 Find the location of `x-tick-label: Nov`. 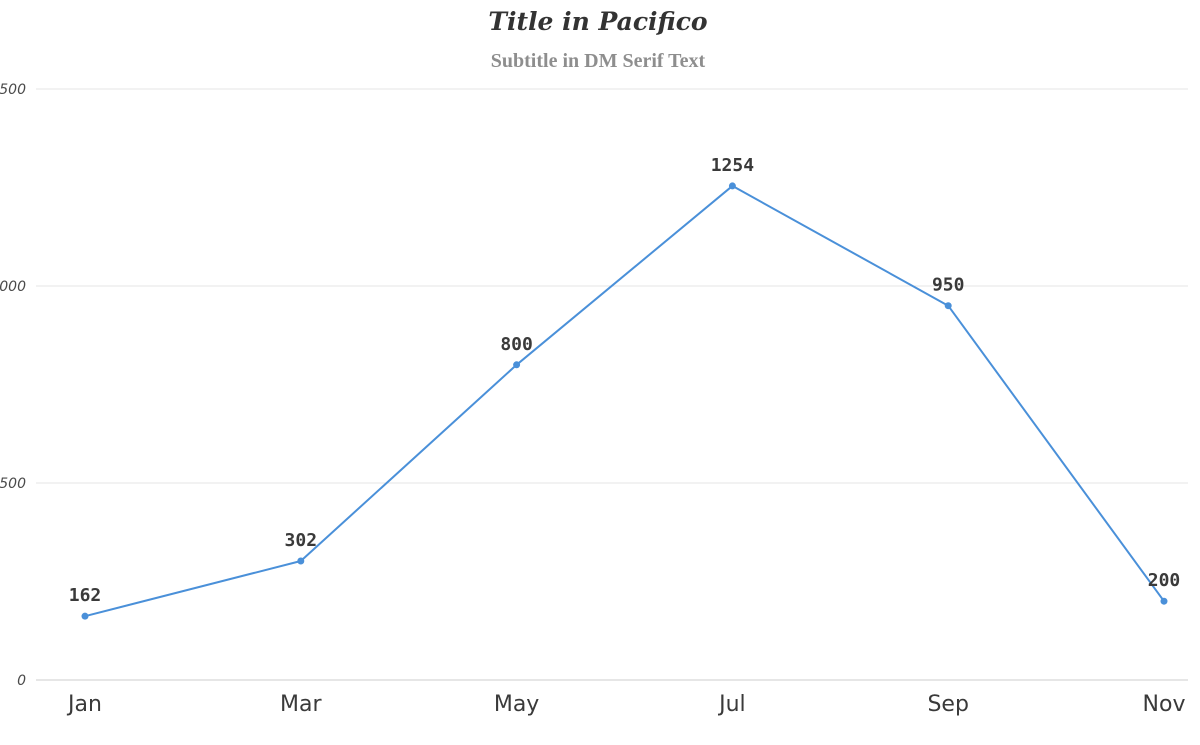

x-tick-label: Nov is located at coordinates (1164, 704).